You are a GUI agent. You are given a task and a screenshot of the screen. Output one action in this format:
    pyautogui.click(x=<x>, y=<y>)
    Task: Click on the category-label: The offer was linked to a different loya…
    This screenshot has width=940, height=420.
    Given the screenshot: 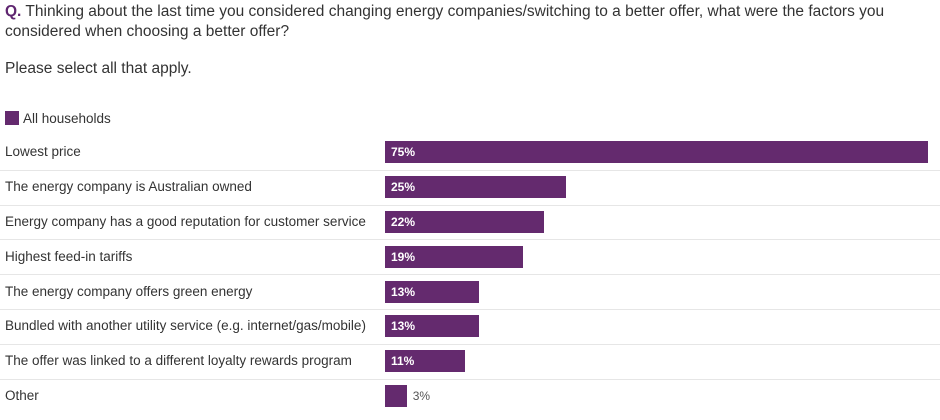 What is the action you would take?
    pyautogui.click(x=178, y=361)
    